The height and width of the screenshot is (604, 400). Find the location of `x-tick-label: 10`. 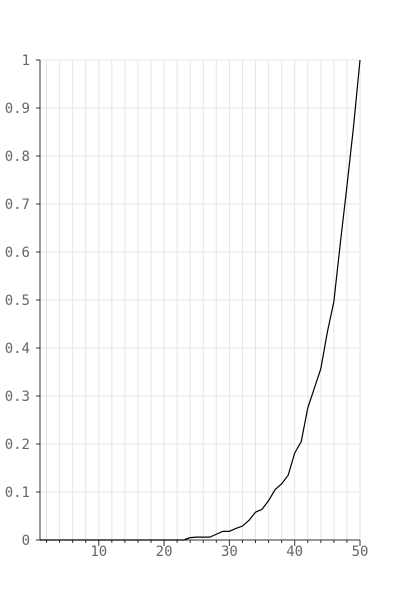

x-tick-label: 10 is located at coordinates (98, 552).